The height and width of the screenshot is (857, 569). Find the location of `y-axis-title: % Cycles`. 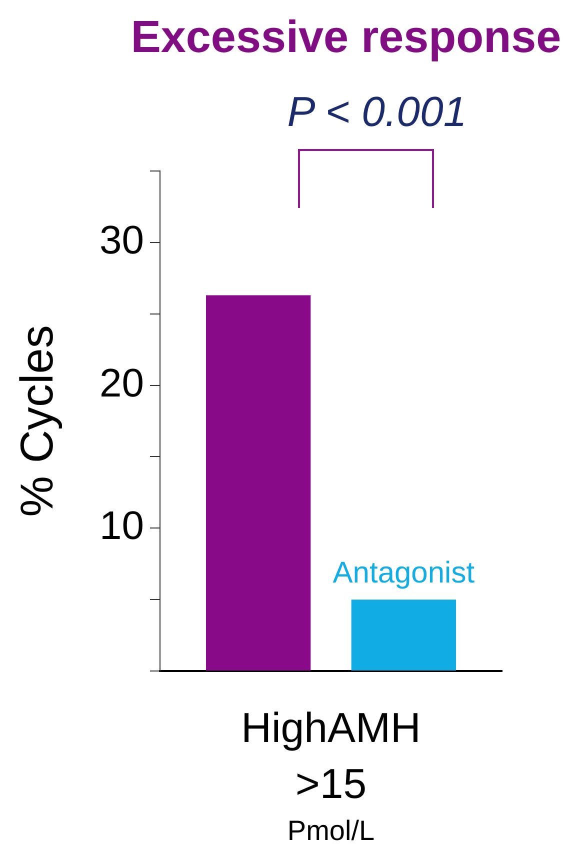

y-axis-title: % Cycles is located at coordinates (36, 421).